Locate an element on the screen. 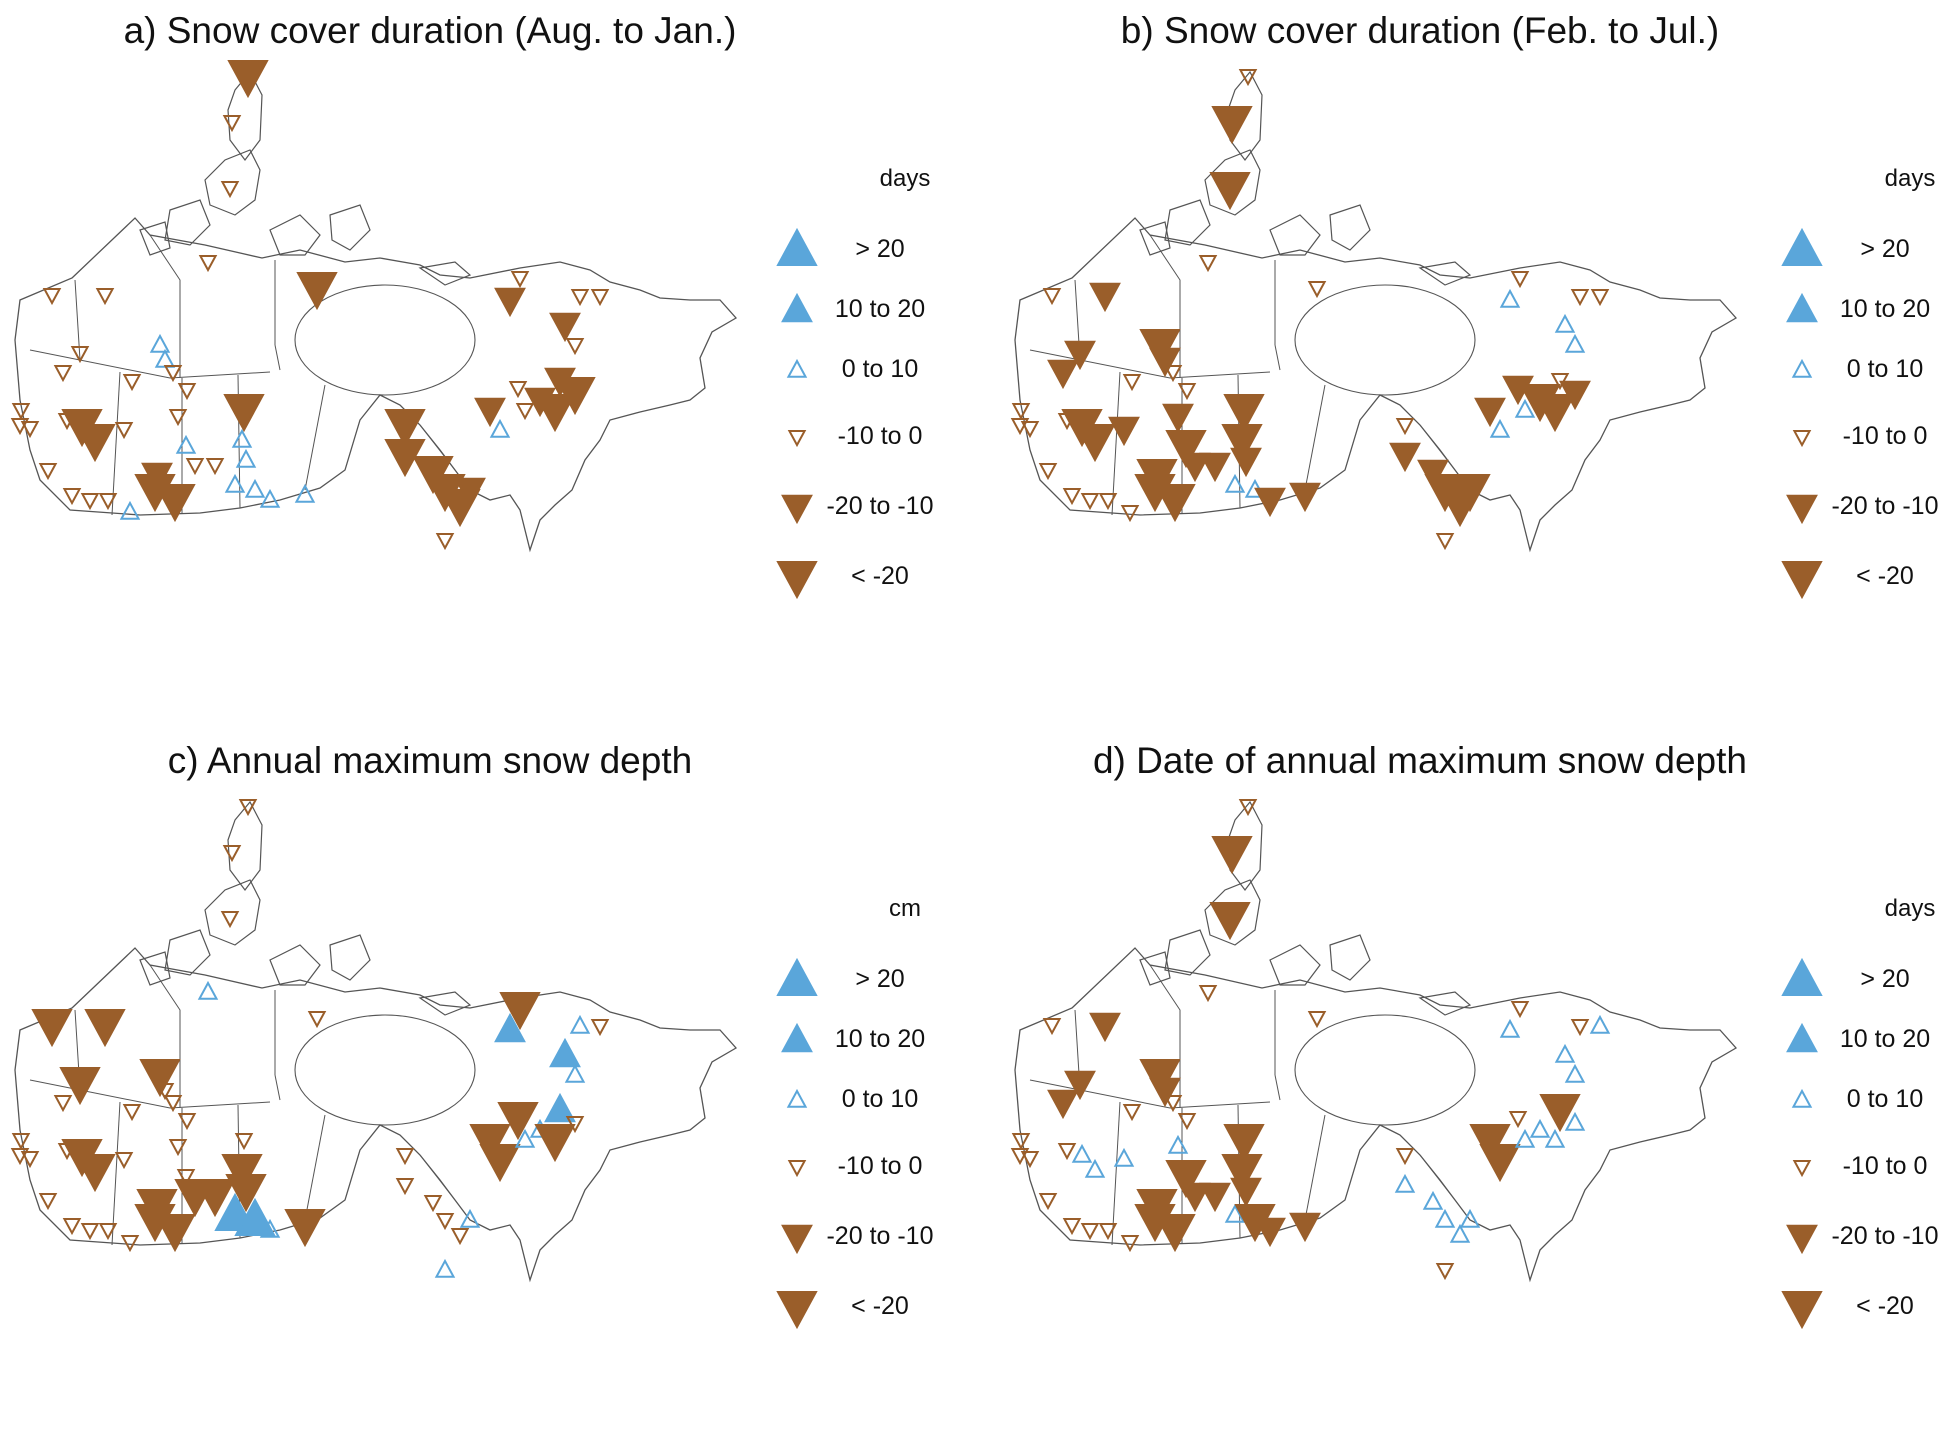  country-outline is located at coordinates (1376, 1115).